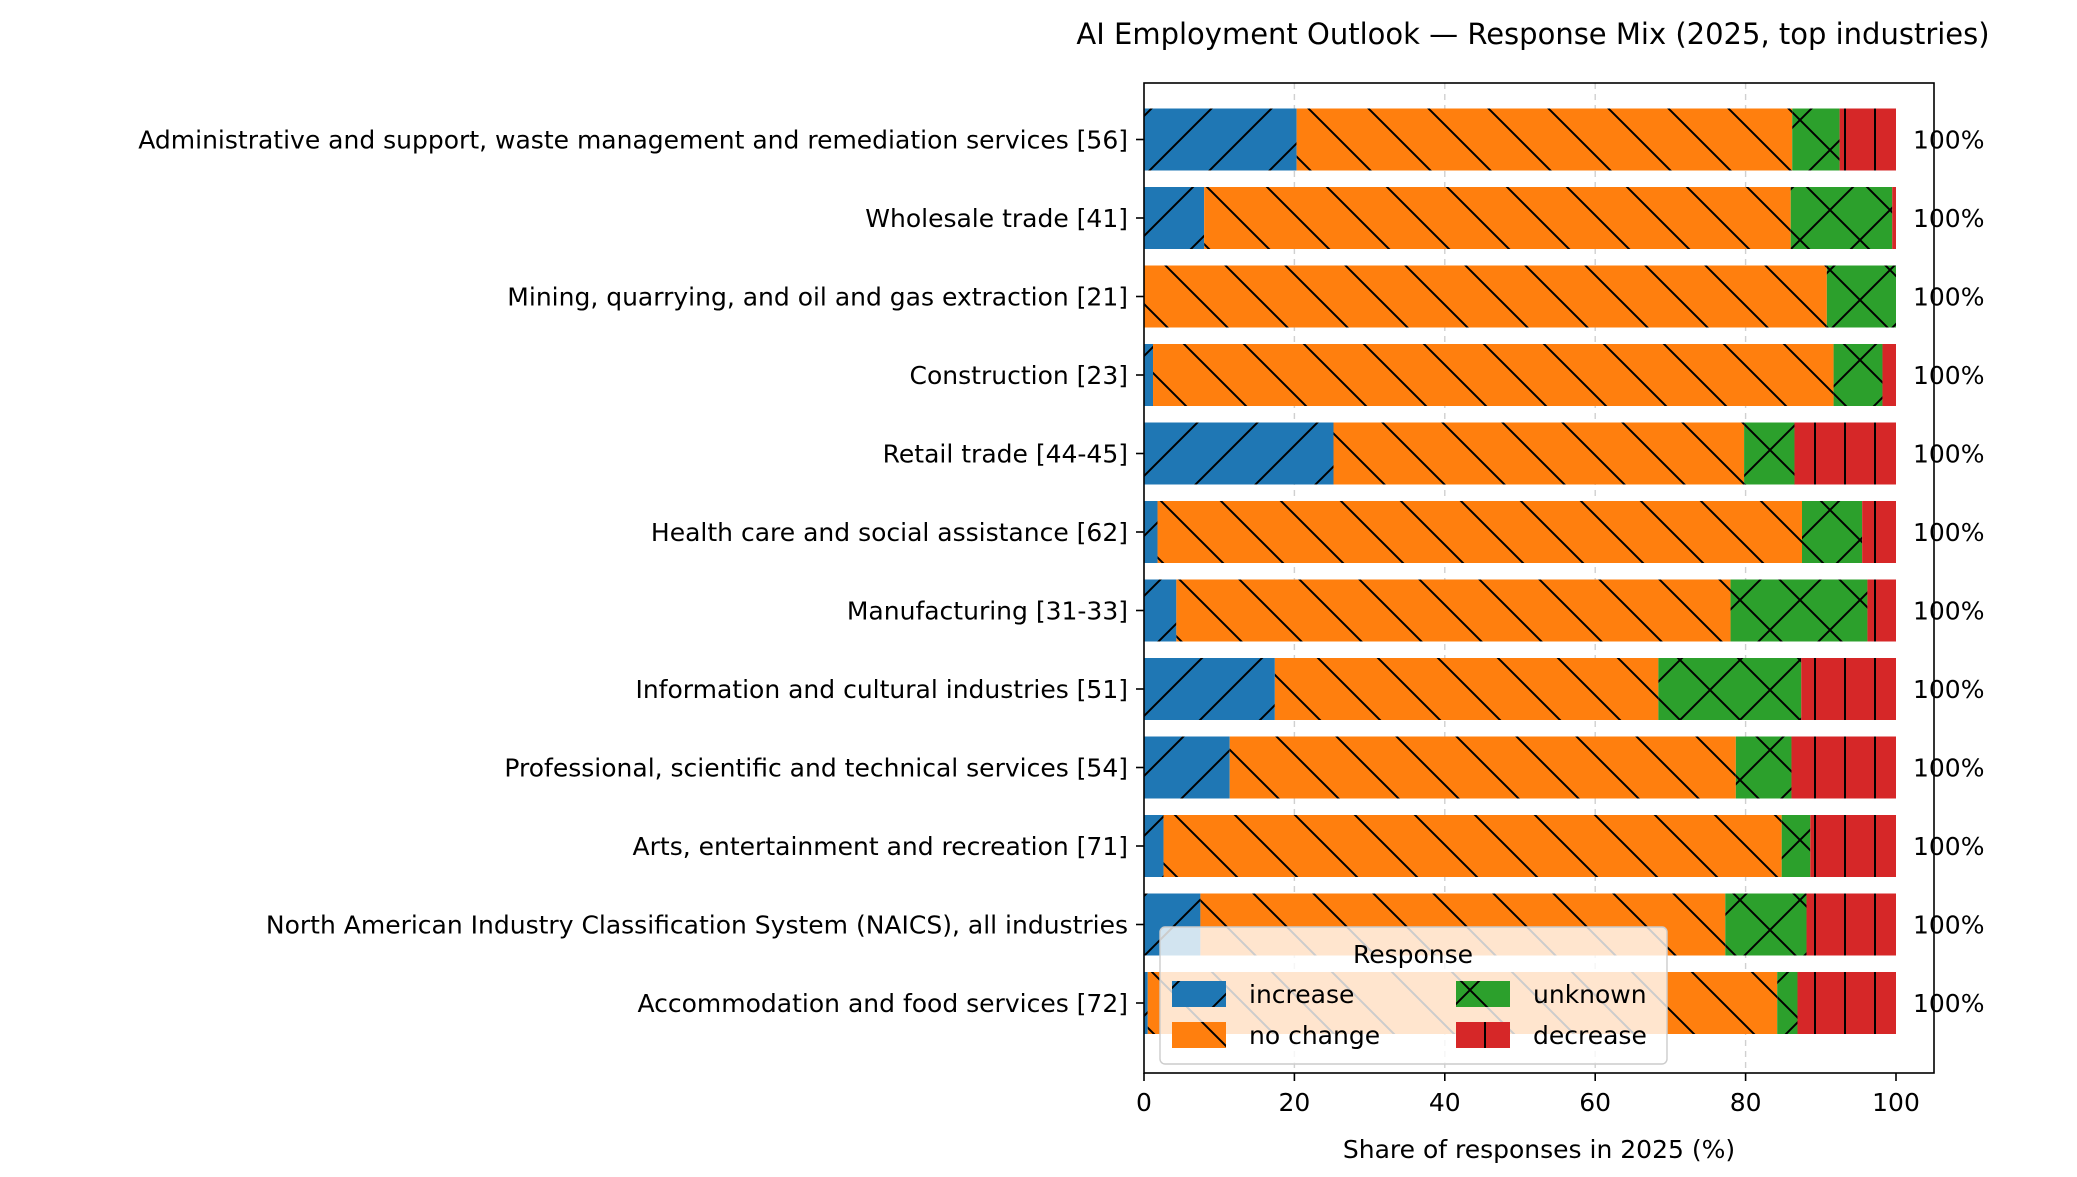 This screenshot has width=2077, height=1177. What do you see at coordinates (1144, 1102) in the screenshot?
I see `x-tick-label: 0` at bounding box center [1144, 1102].